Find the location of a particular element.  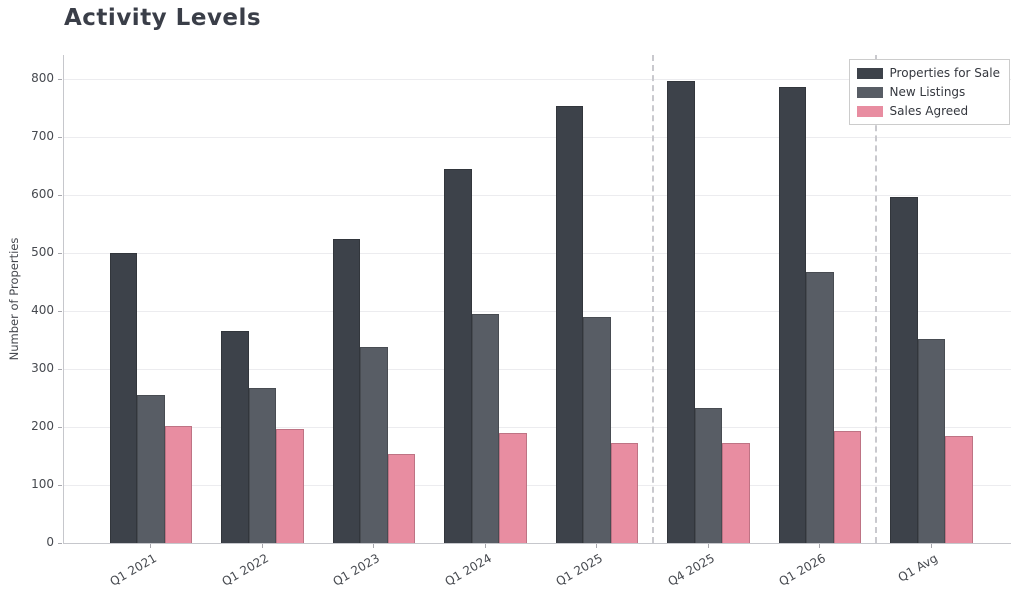

legend-swatch-sales-agreed is located at coordinates (869, 111).